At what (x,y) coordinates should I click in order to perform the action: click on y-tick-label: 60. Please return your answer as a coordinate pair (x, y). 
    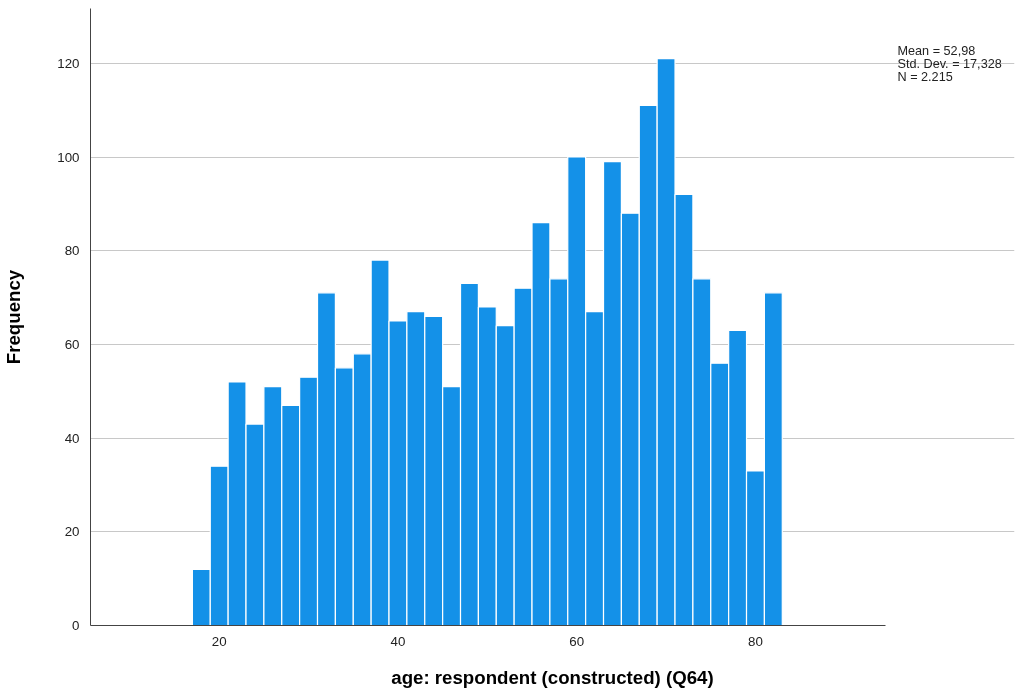
    Looking at the image, I should click on (72, 344).